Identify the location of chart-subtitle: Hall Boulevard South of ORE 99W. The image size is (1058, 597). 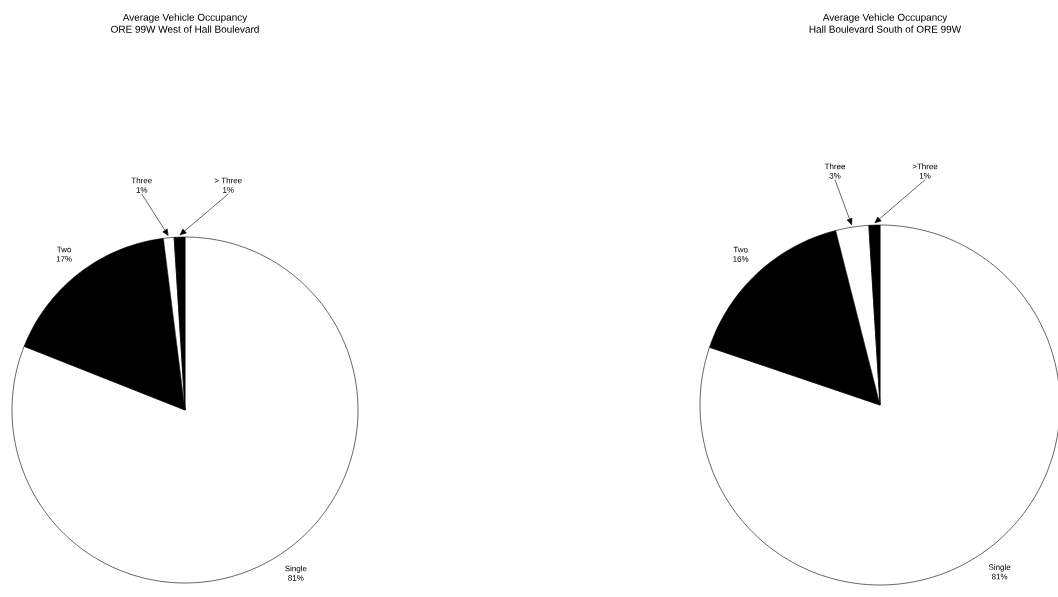
(885, 29).